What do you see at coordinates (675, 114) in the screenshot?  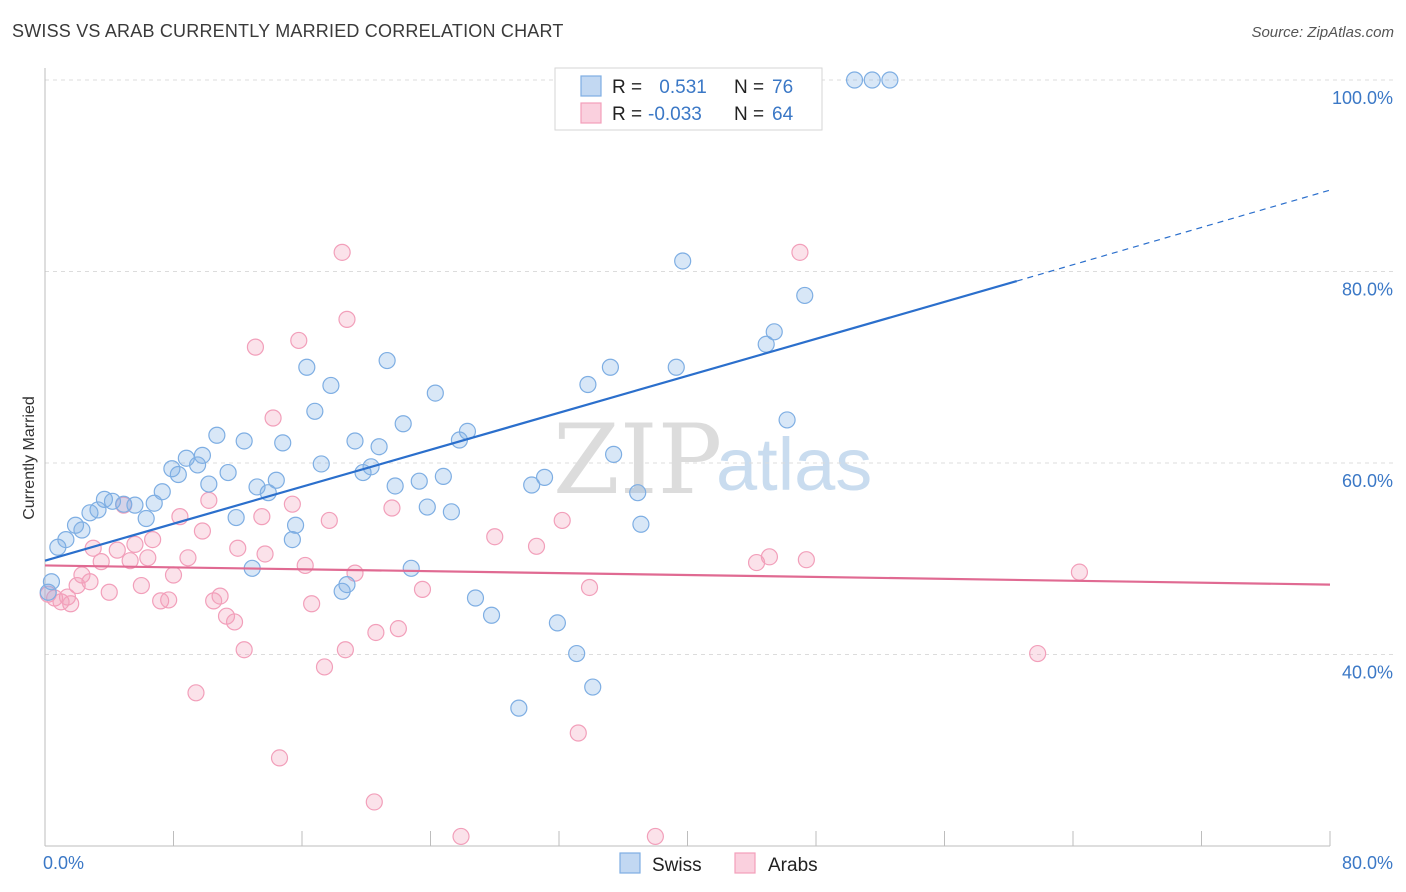 I see `legend-r-value-arabs: -0.033` at bounding box center [675, 114].